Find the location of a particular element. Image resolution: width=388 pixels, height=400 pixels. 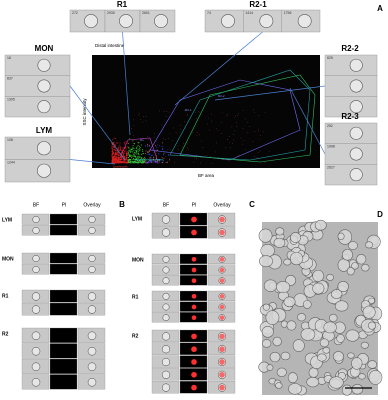

image-cell is located at coordinates (63, 258).